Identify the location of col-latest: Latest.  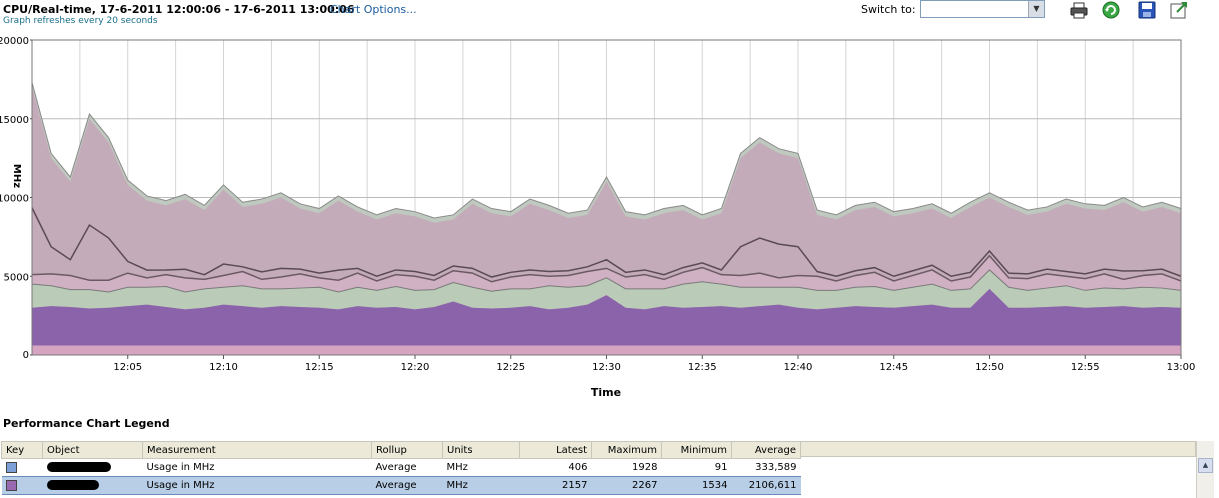
(555, 450).